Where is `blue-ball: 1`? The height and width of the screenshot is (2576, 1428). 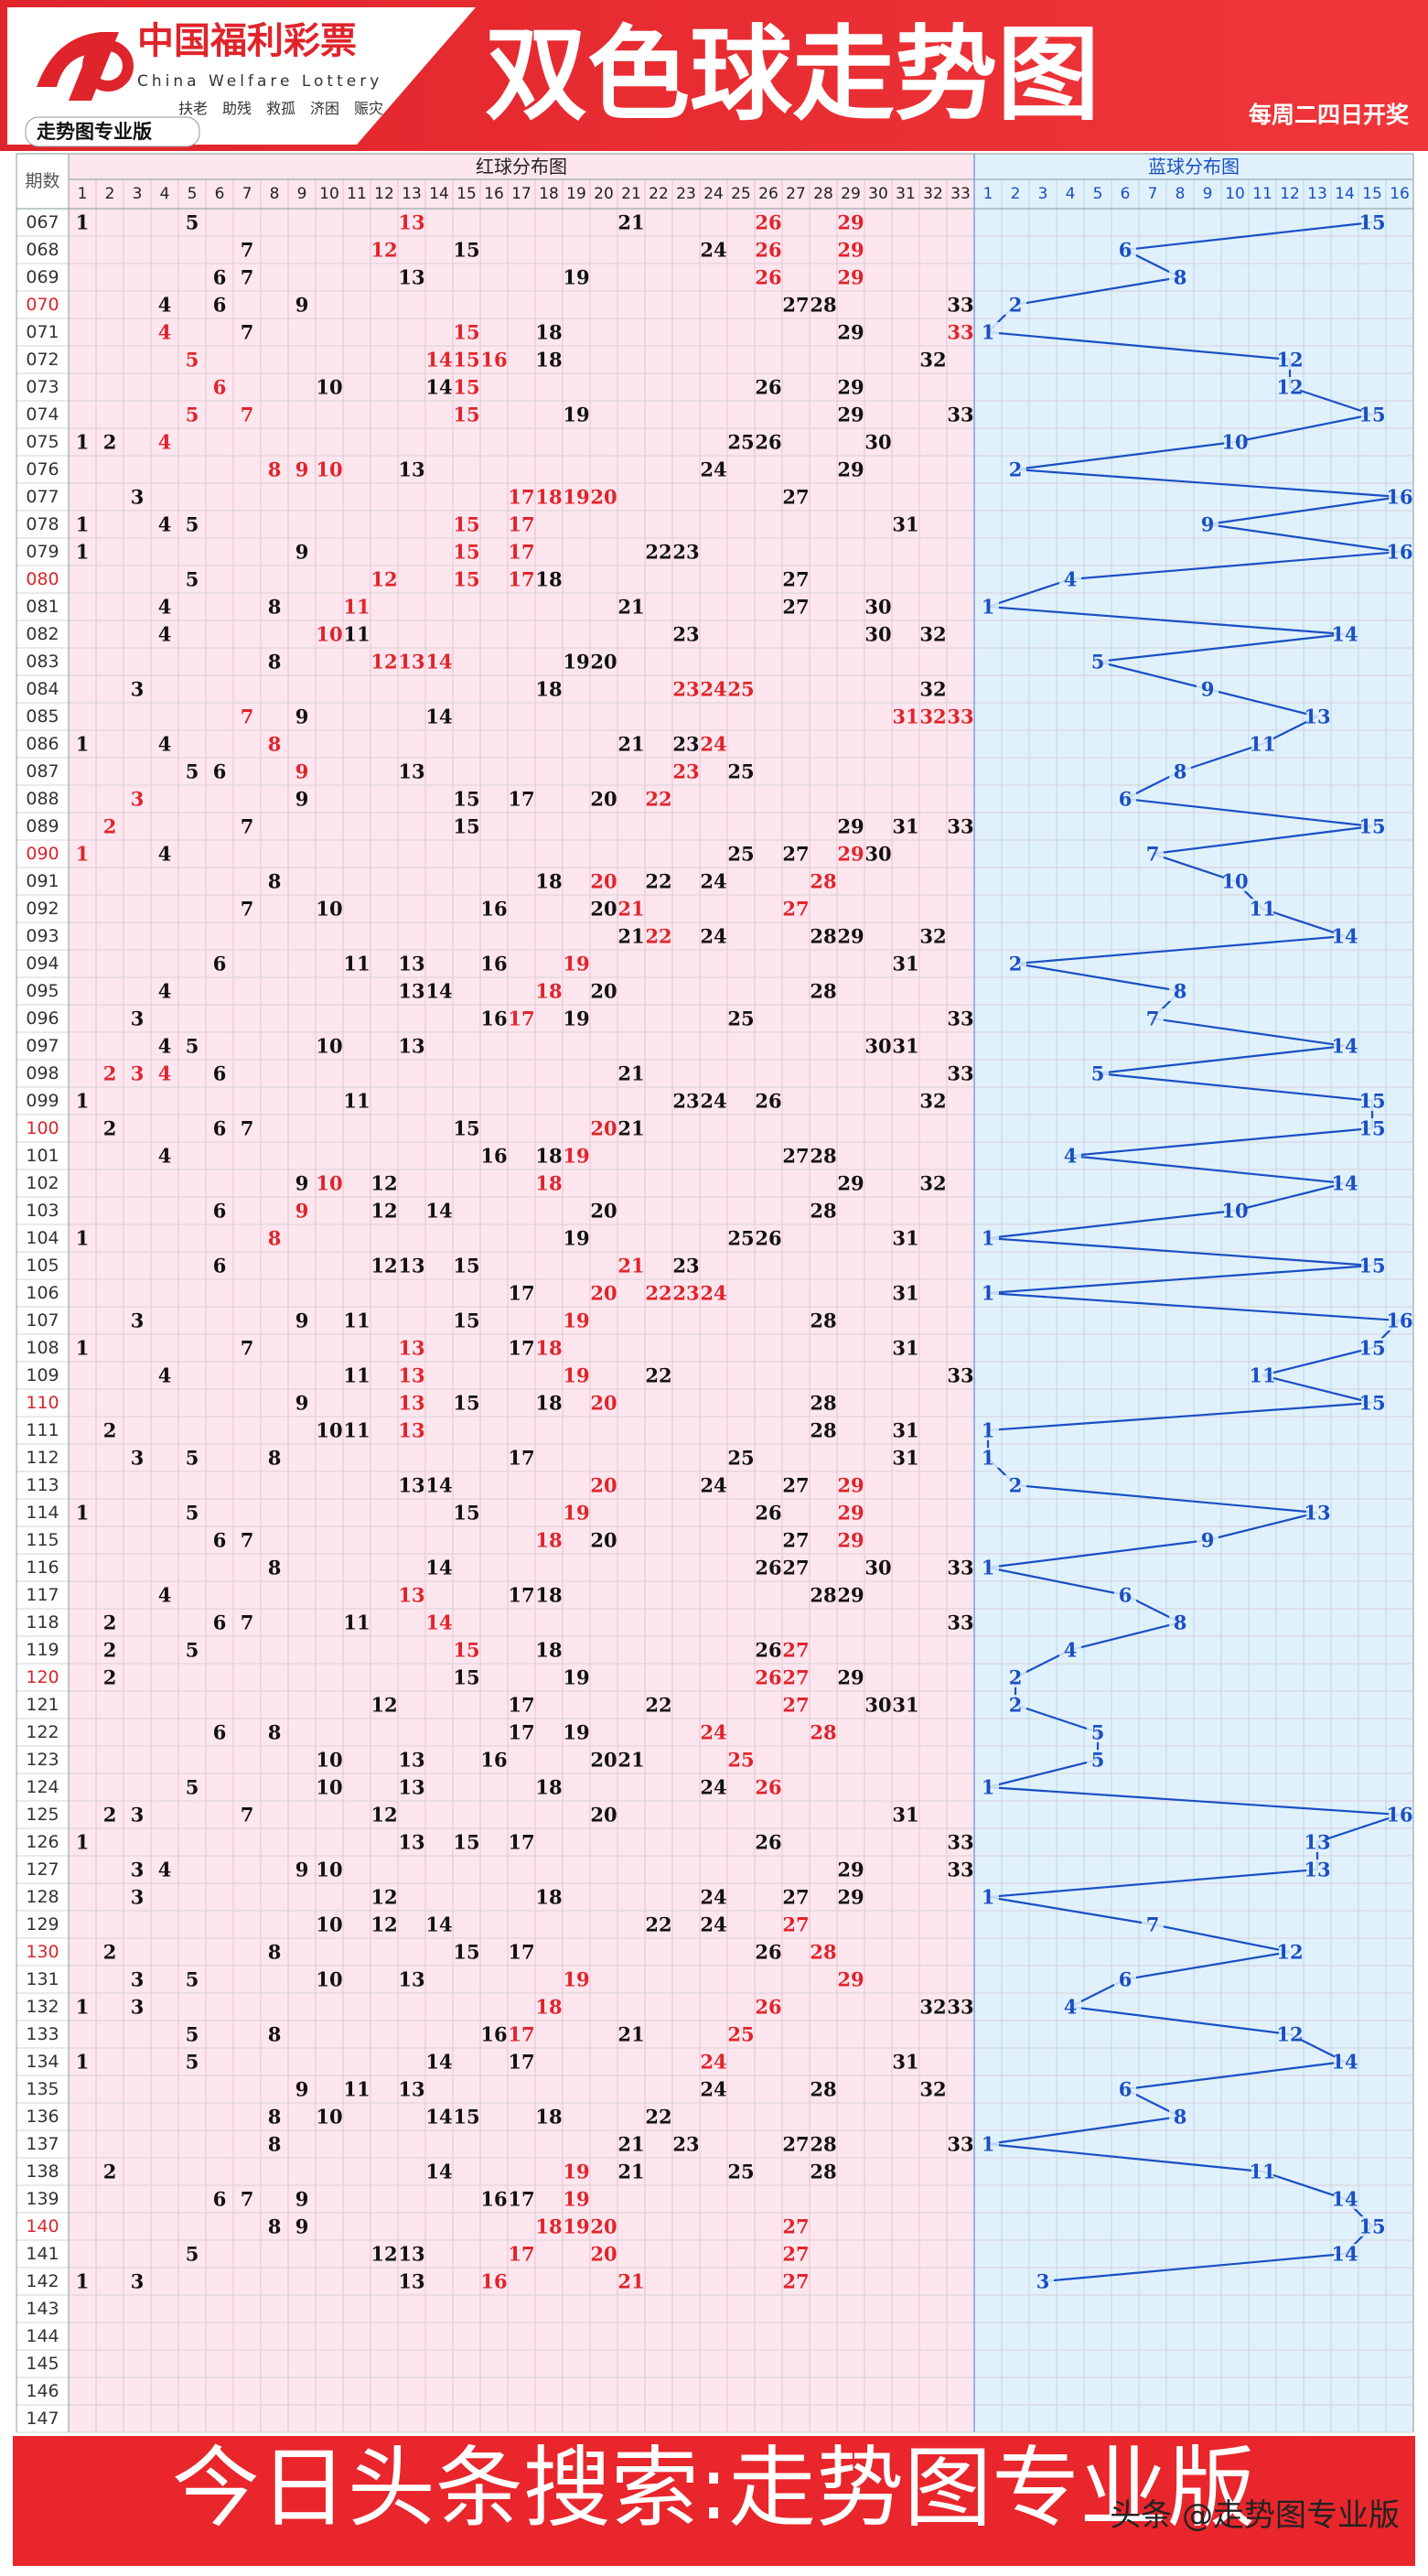 blue-ball: 1 is located at coordinates (988, 1293).